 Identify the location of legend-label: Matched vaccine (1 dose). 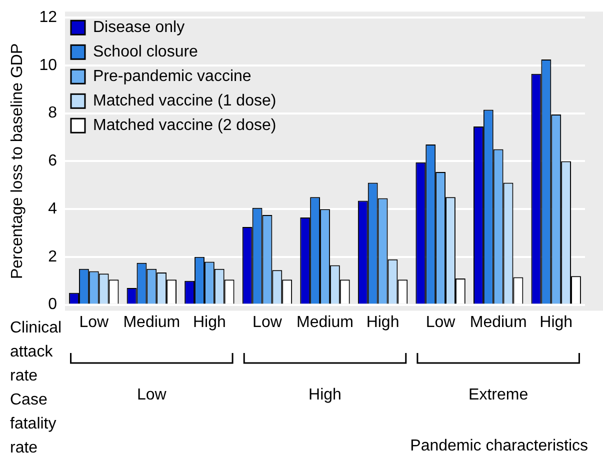
(184, 101).